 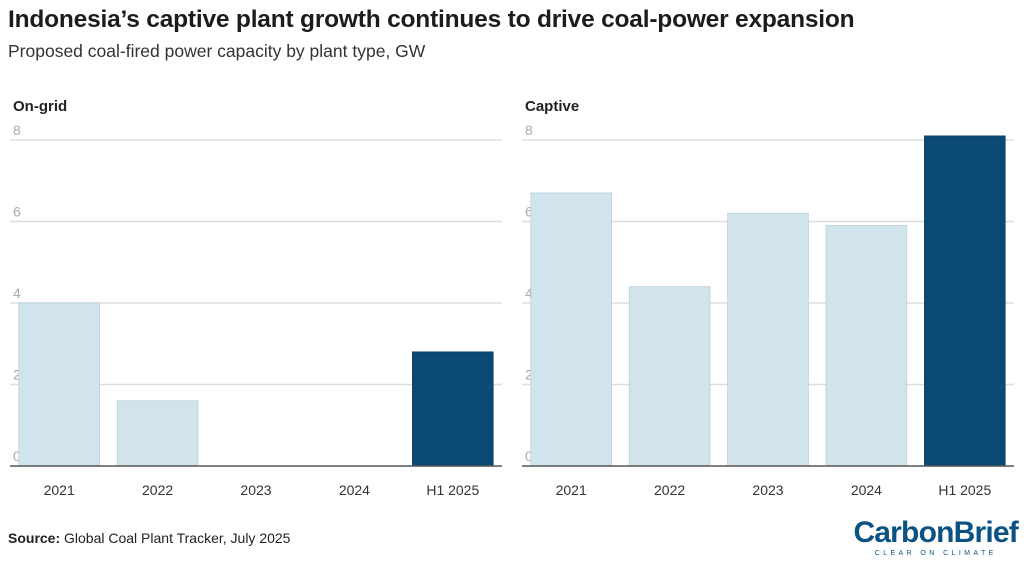 What do you see at coordinates (177, 538) in the screenshot?
I see `source-text: Global Coal Plant Tracker, July 2025` at bounding box center [177, 538].